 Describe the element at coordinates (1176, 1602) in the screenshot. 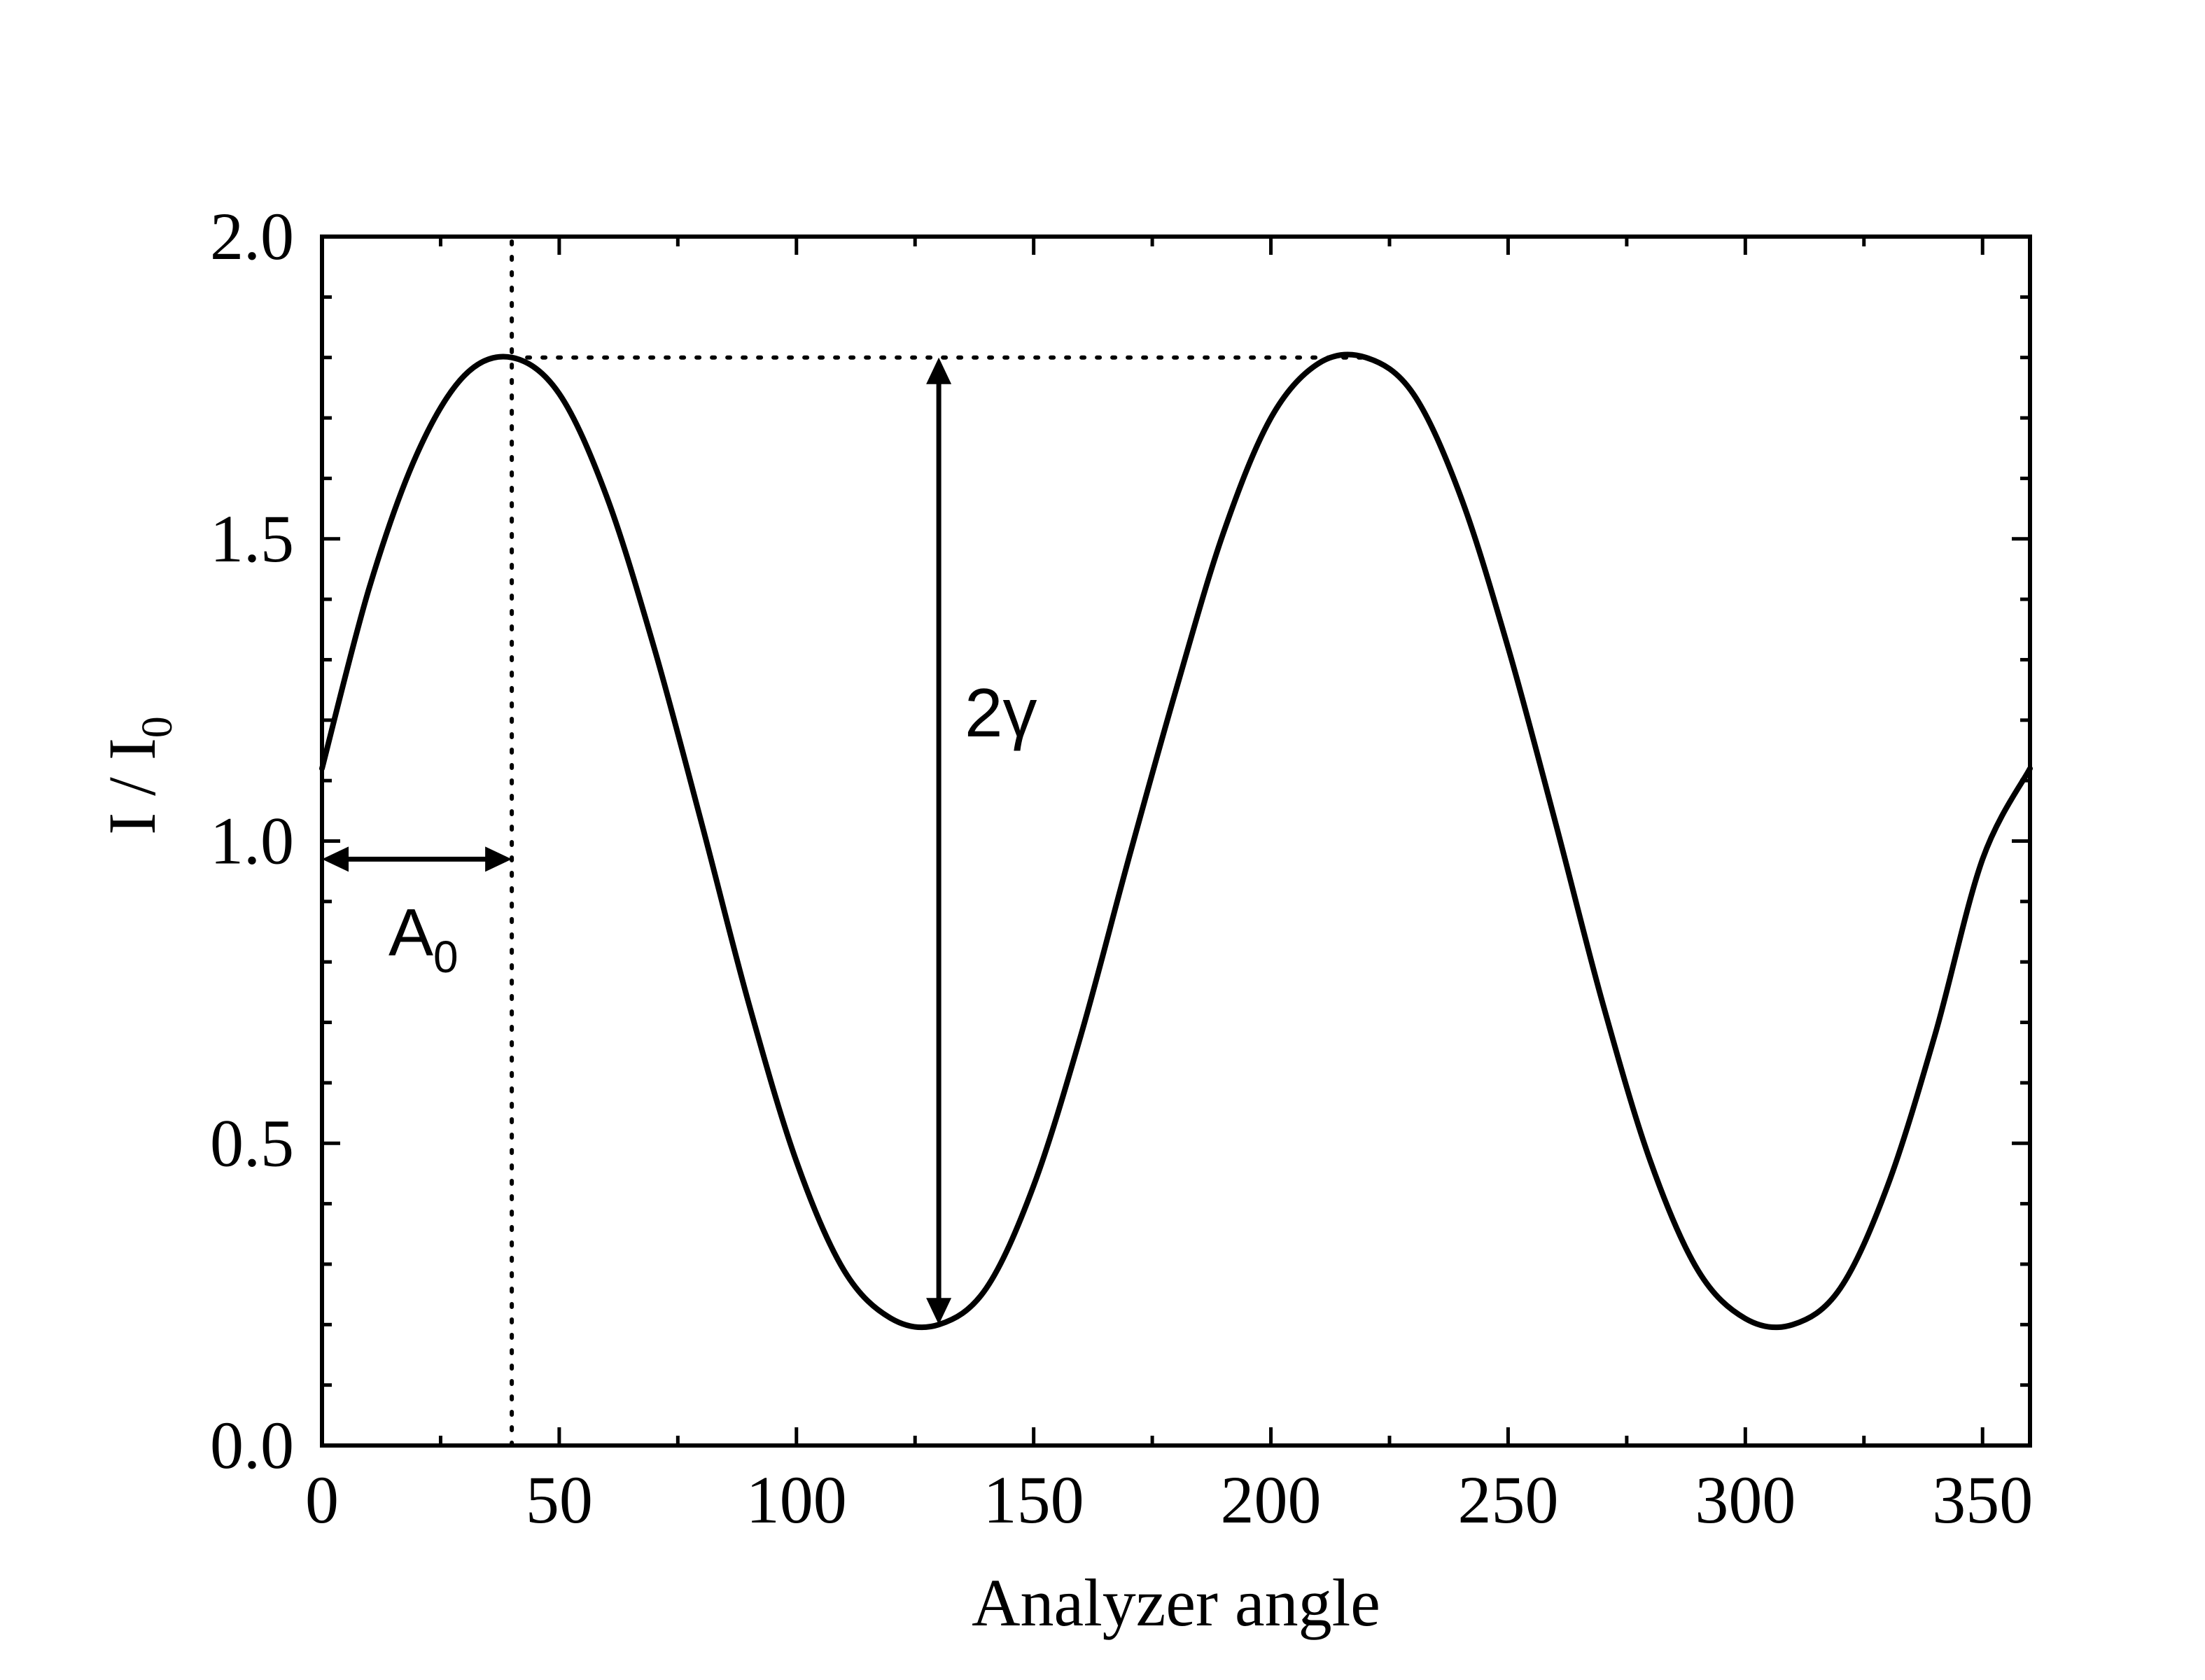

I see `x-axis-label: Analyzer angle` at that location.